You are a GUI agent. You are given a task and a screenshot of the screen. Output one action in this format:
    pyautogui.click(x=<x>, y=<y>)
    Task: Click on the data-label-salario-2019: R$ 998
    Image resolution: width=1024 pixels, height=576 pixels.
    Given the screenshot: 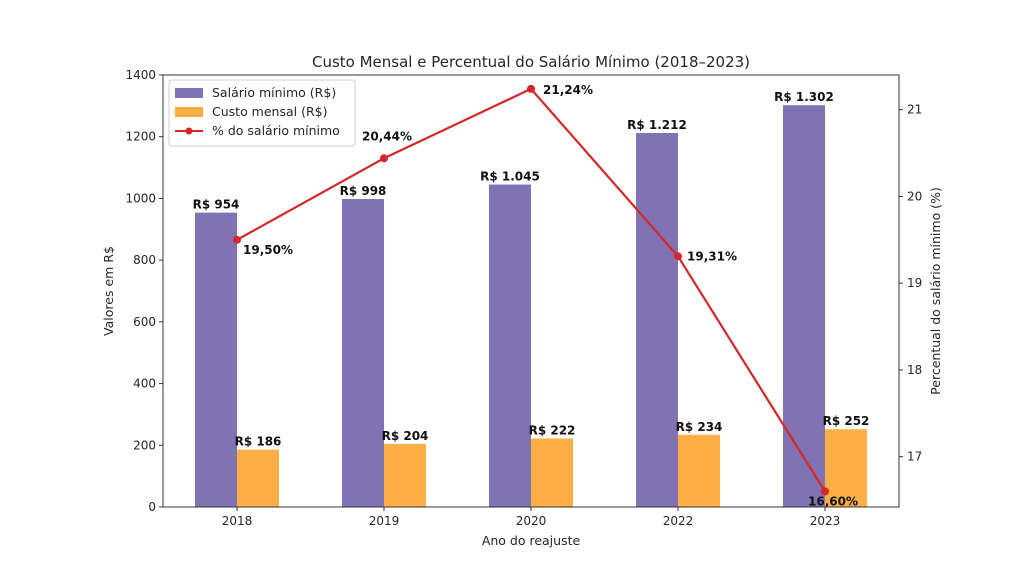 What is the action you would take?
    pyautogui.click(x=363, y=191)
    